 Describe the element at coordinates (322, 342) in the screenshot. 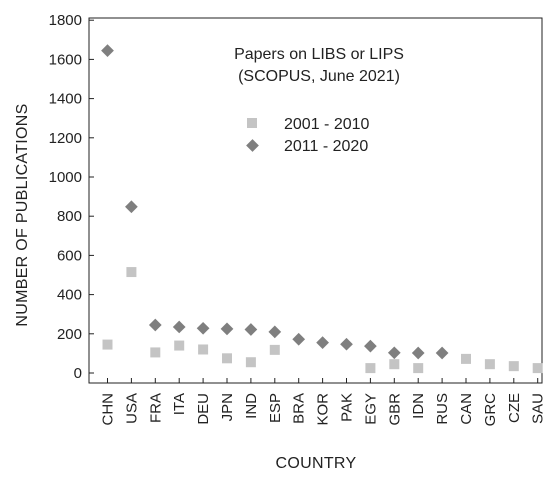

I see `point-2011-2020-kor` at that location.